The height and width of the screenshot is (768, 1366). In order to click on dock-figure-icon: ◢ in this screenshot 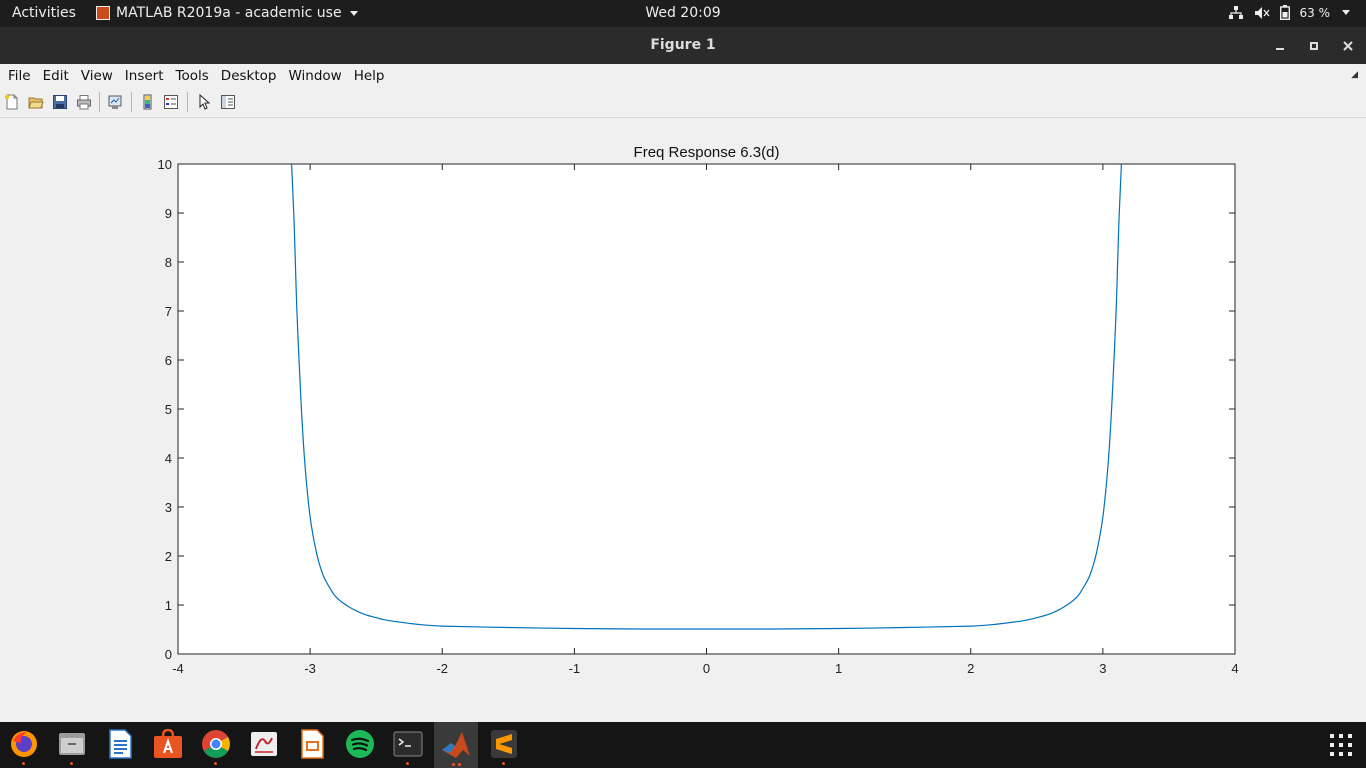, I will do `click(1354, 75)`.